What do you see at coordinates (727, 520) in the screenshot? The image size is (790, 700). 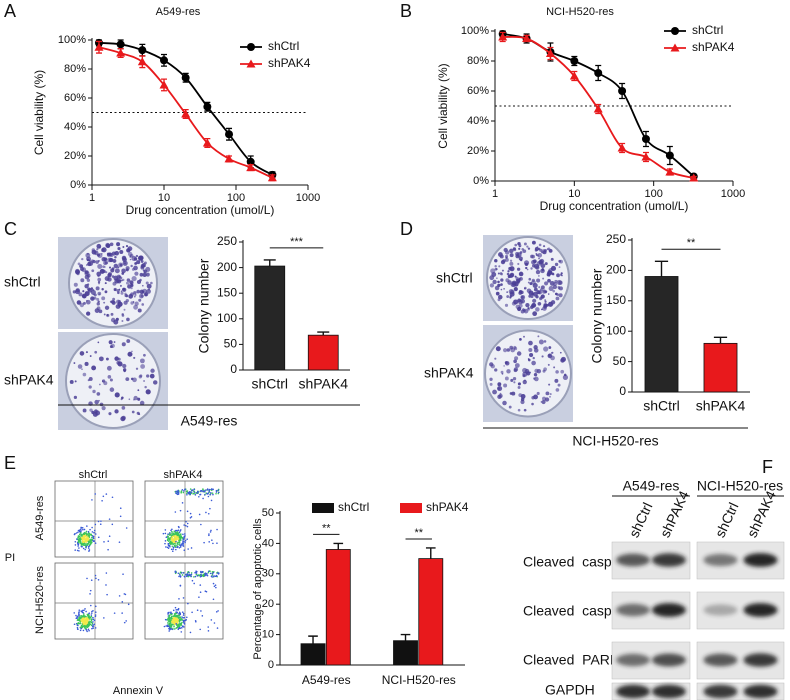 I see `lane-label: shCtrl` at bounding box center [727, 520].